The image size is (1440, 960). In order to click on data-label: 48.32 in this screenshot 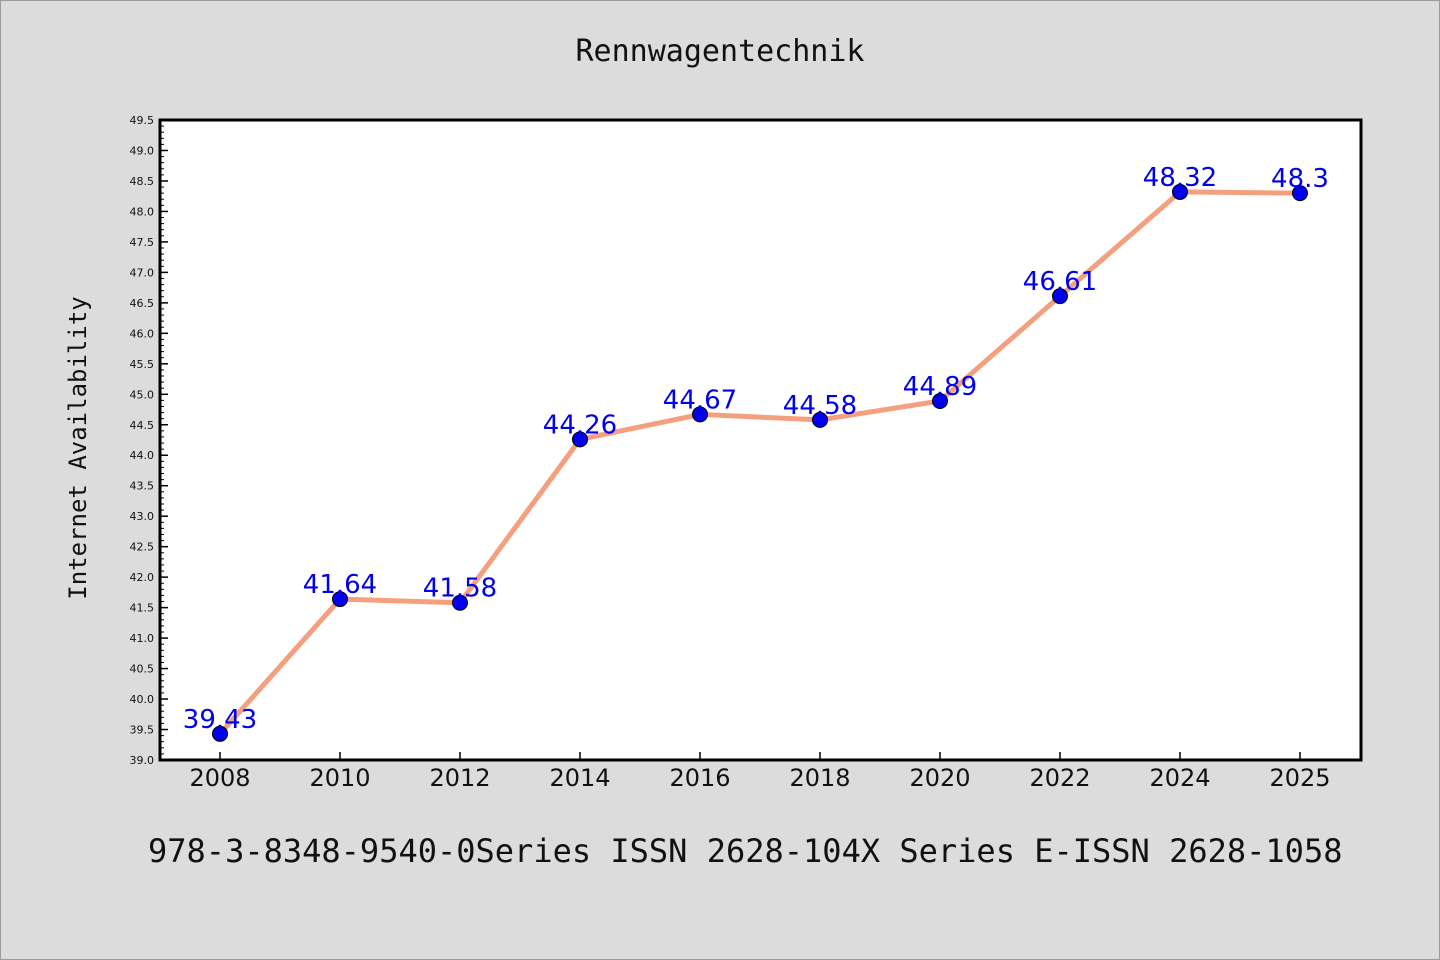, I will do `click(1180, 178)`.